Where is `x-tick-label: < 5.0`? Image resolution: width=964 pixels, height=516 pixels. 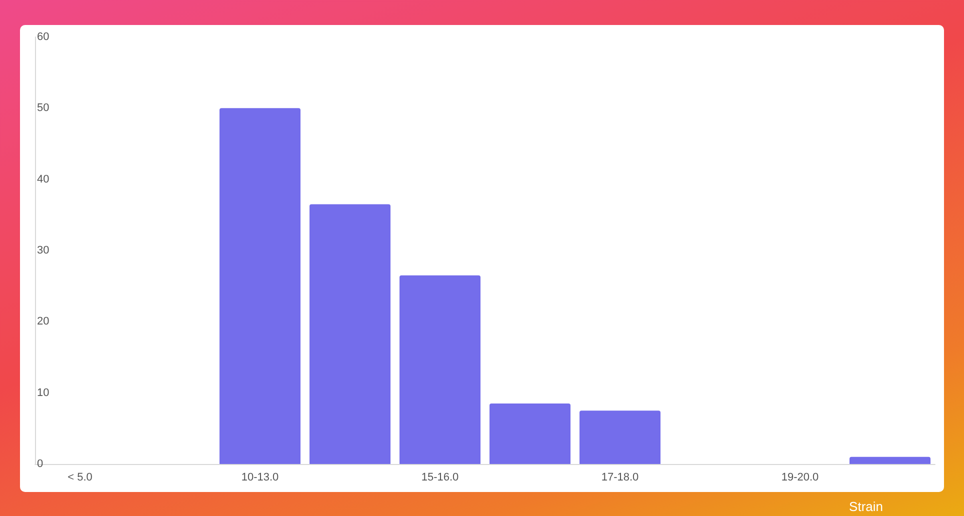
x-tick-label: < 5.0 is located at coordinates (80, 478).